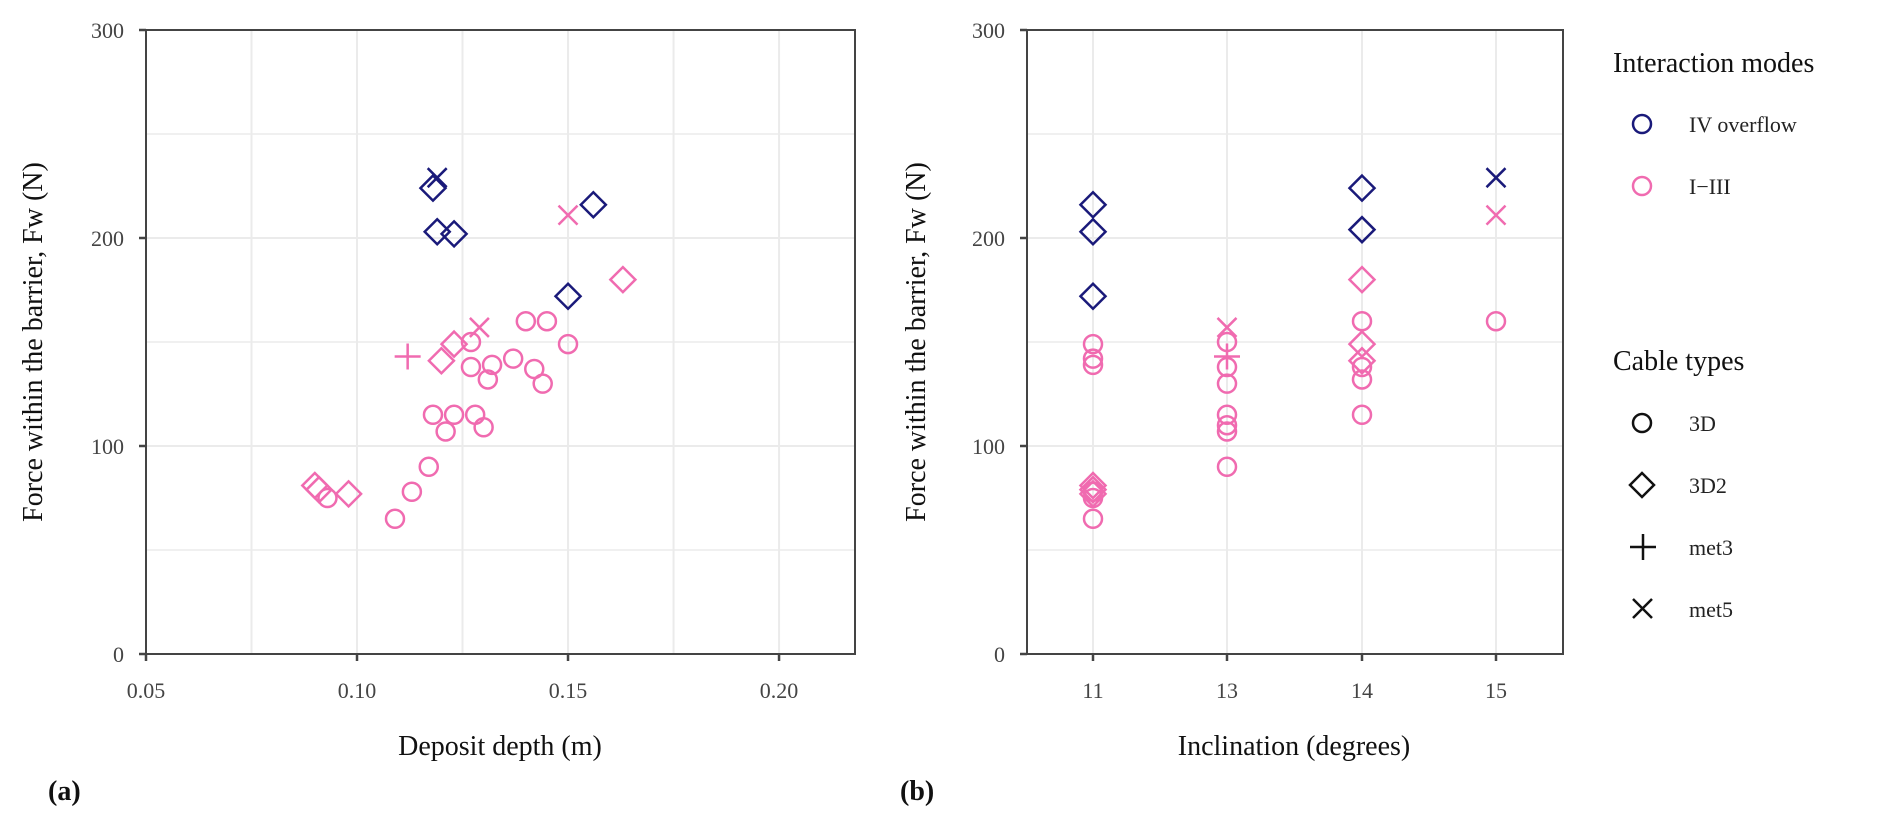 Image resolution: width=1892 pixels, height=823 pixels. Describe the element at coordinates (1711, 547) in the screenshot. I see `legend-met3-label: met3` at that location.